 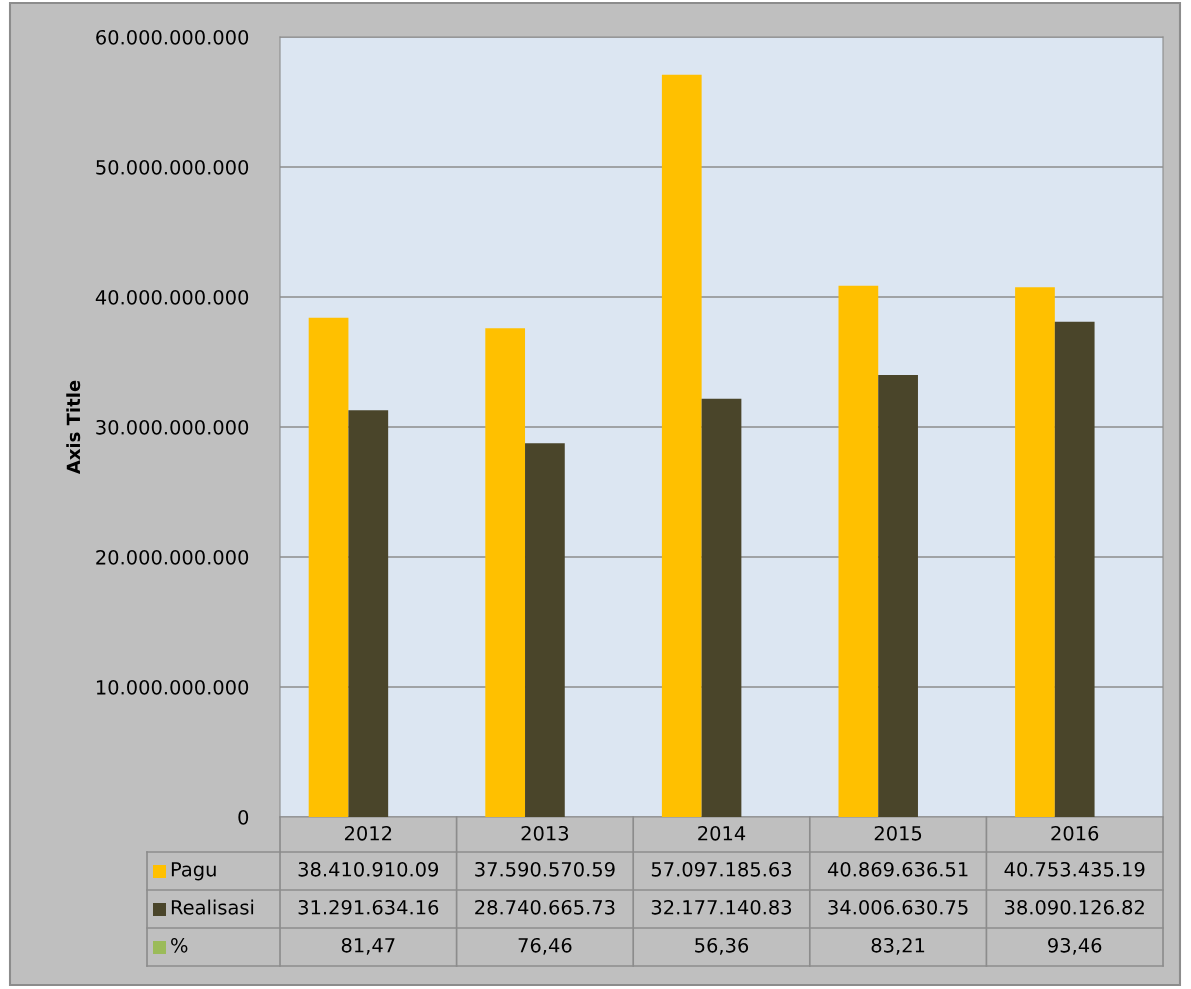 I want to click on data-label: 38.410.910.09, so click(x=368, y=869).